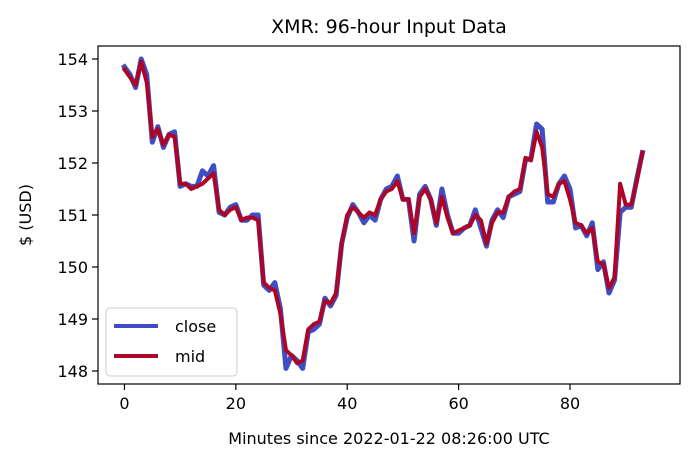  What do you see at coordinates (236, 403) in the screenshot?
I see `x-tick-label: 20` at bounding box center [236, 403].